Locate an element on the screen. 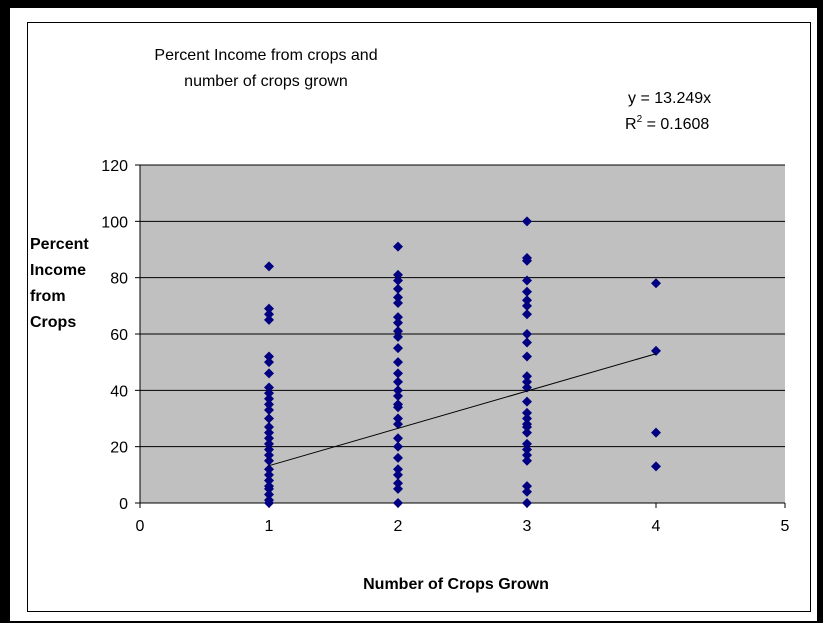  y-axis-label-line-1: Percent is located at coordinates (59, 244).